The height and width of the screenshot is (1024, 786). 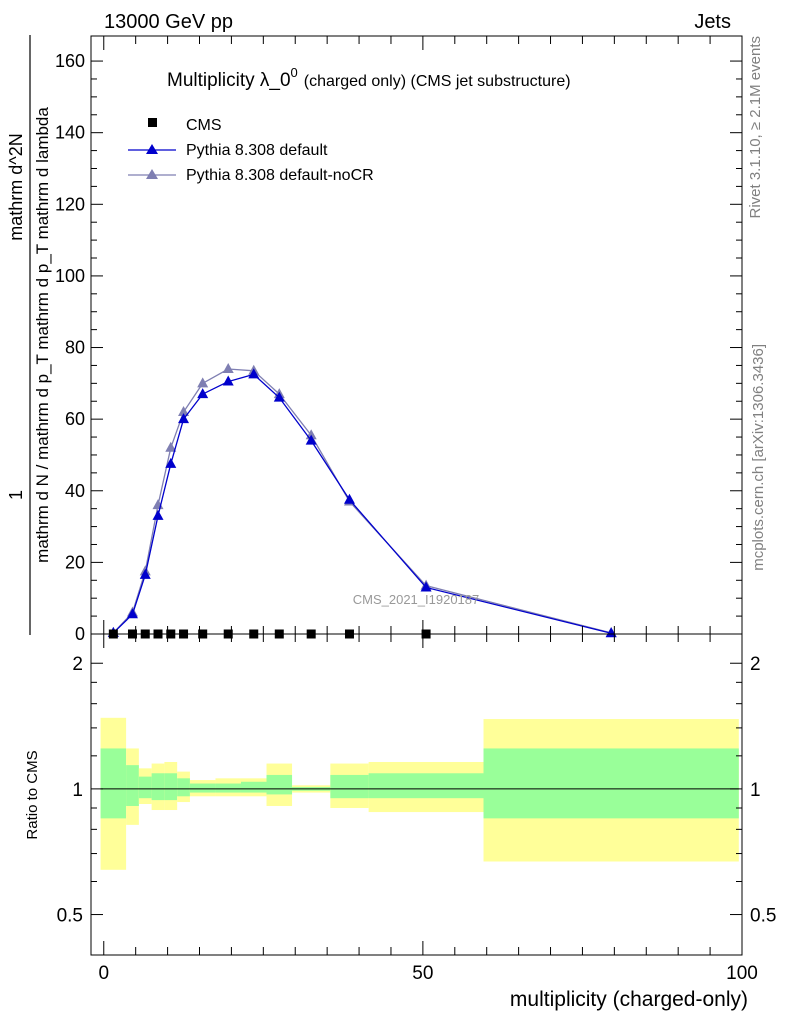 I want to click on main-y-tick-label: 20, so click(x=75, y=562).